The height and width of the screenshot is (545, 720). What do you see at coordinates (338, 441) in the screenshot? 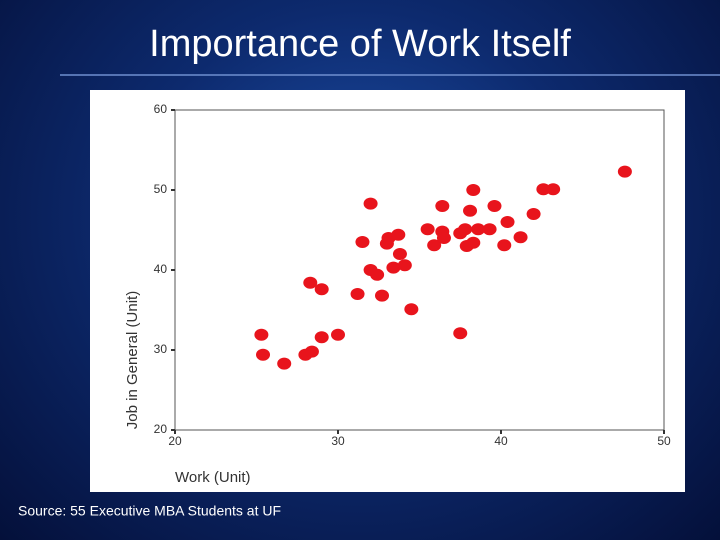
I see `x-tick-label: 30` at bounding box center [338, 441].